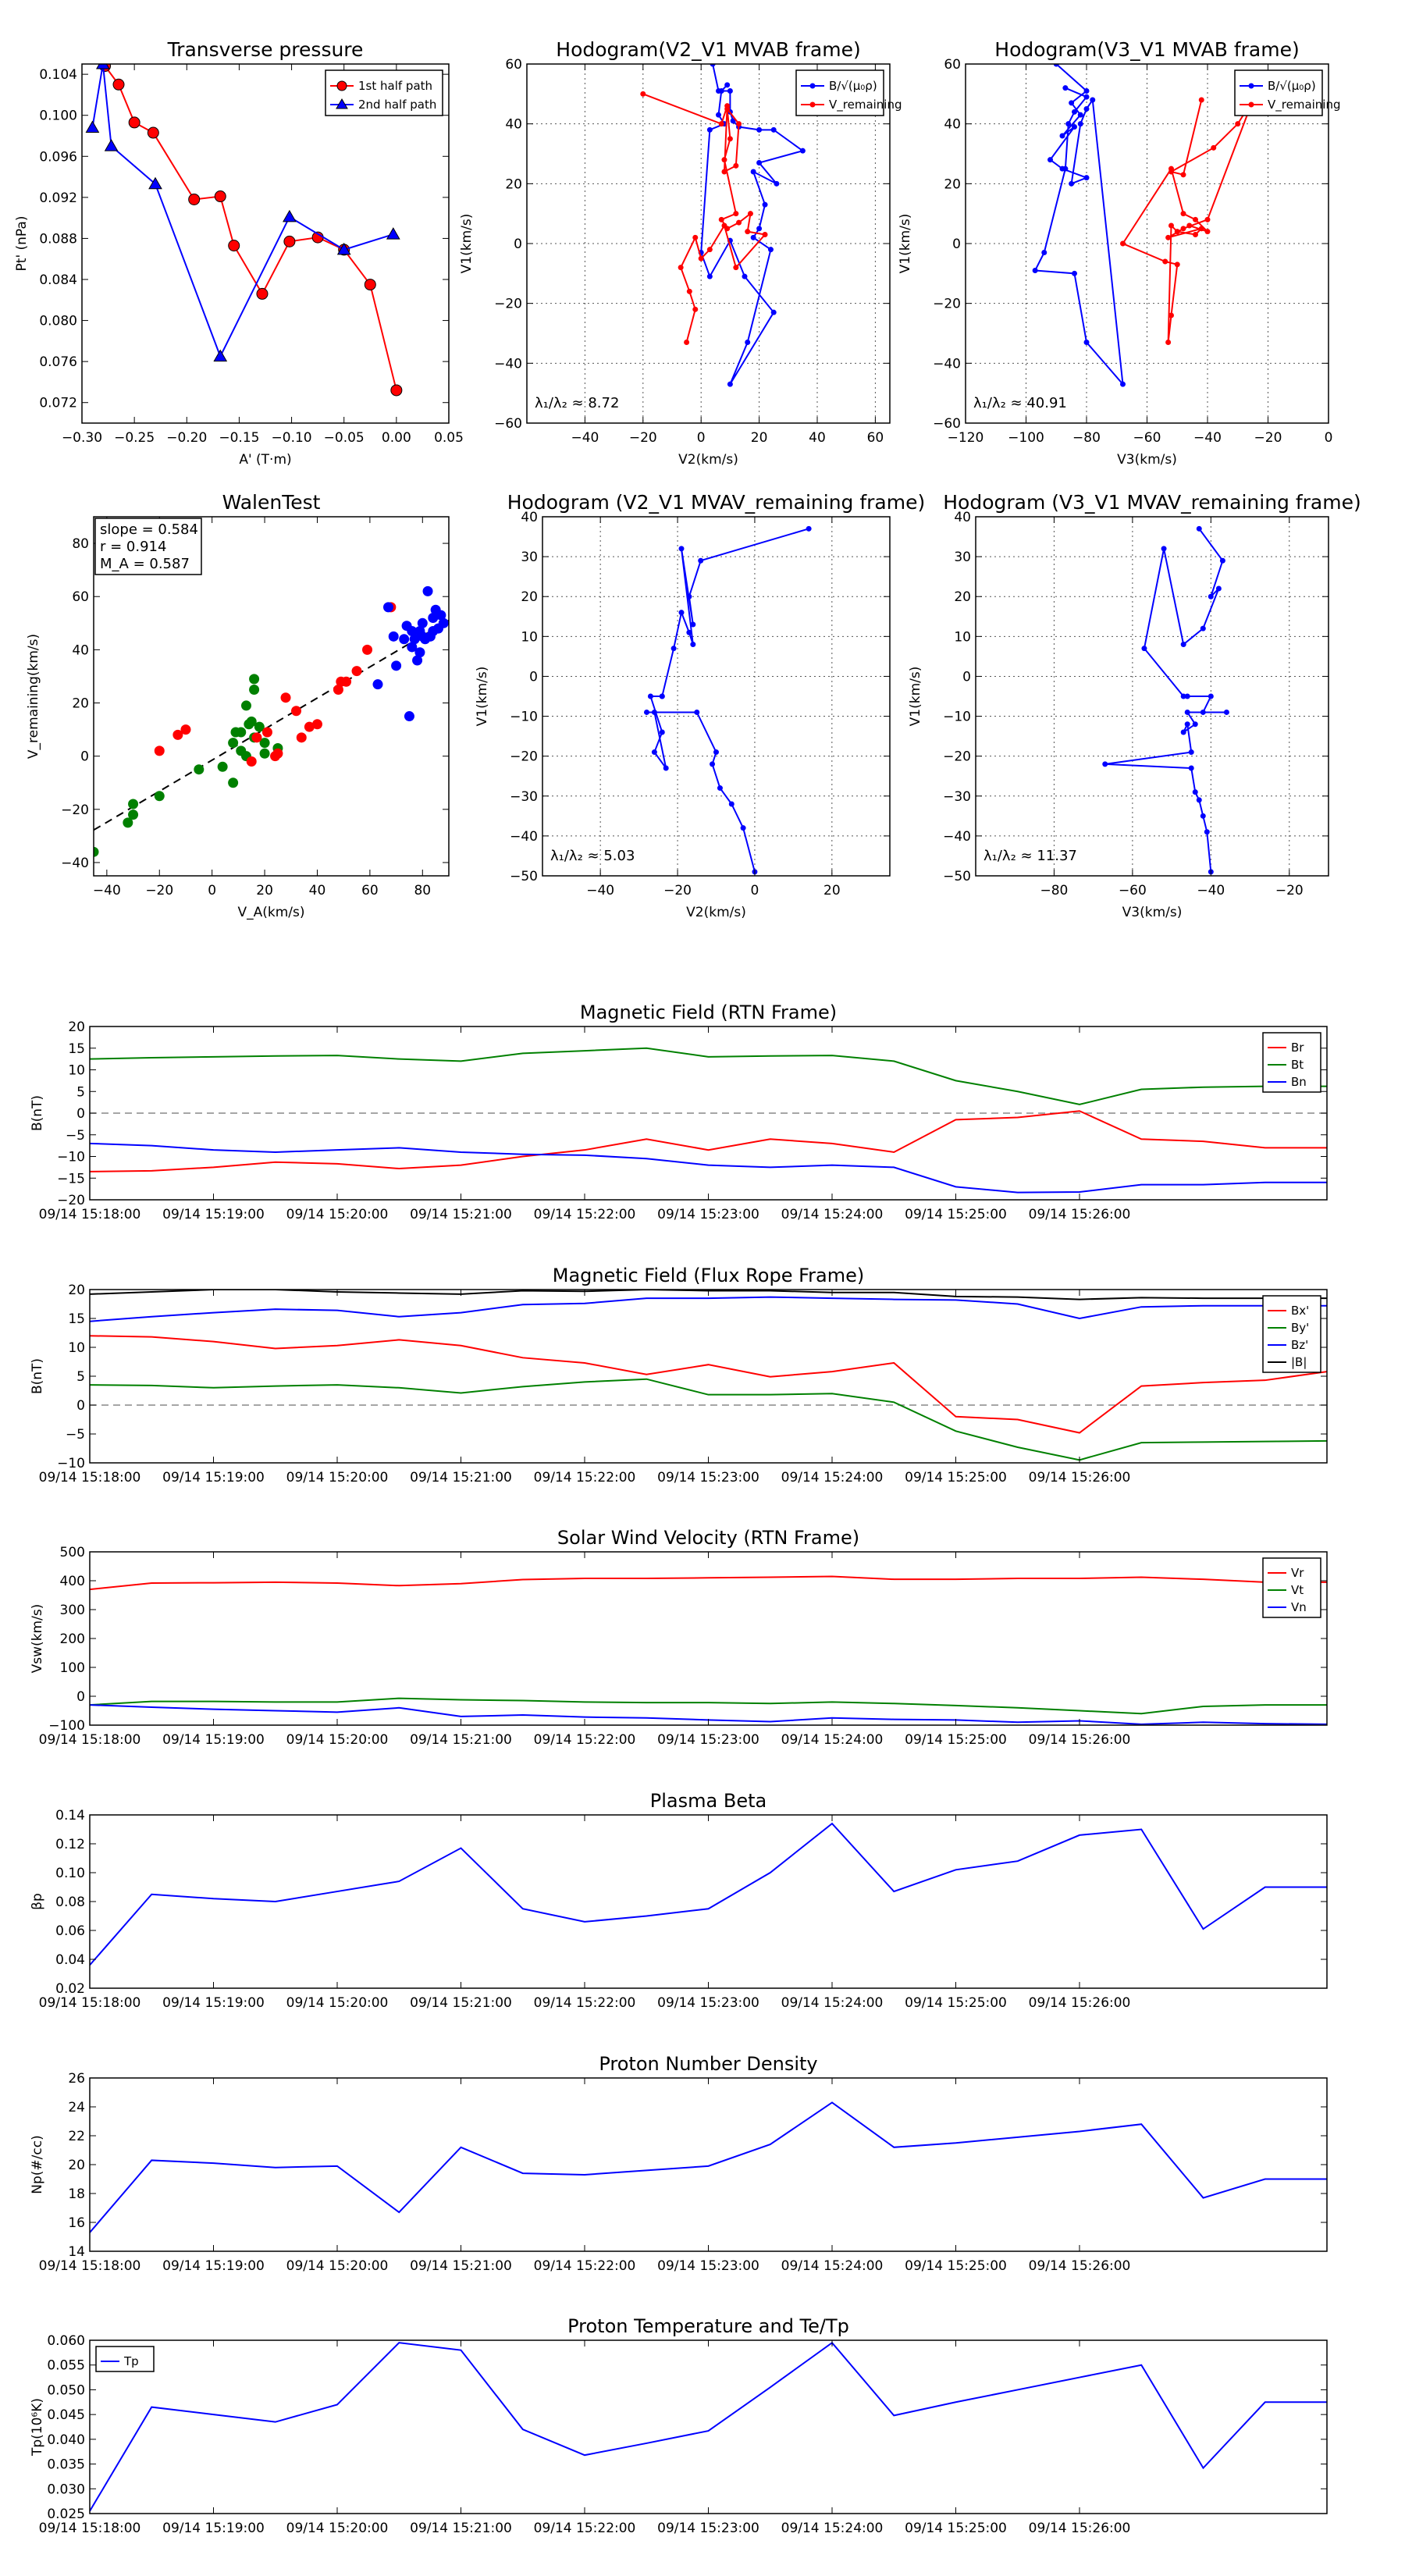 The height and width of the screenshot is (2576, 1405). Describe the element at coordinates (318, 890) in the screenshot. I see `x-tick-label: 40` at that location.